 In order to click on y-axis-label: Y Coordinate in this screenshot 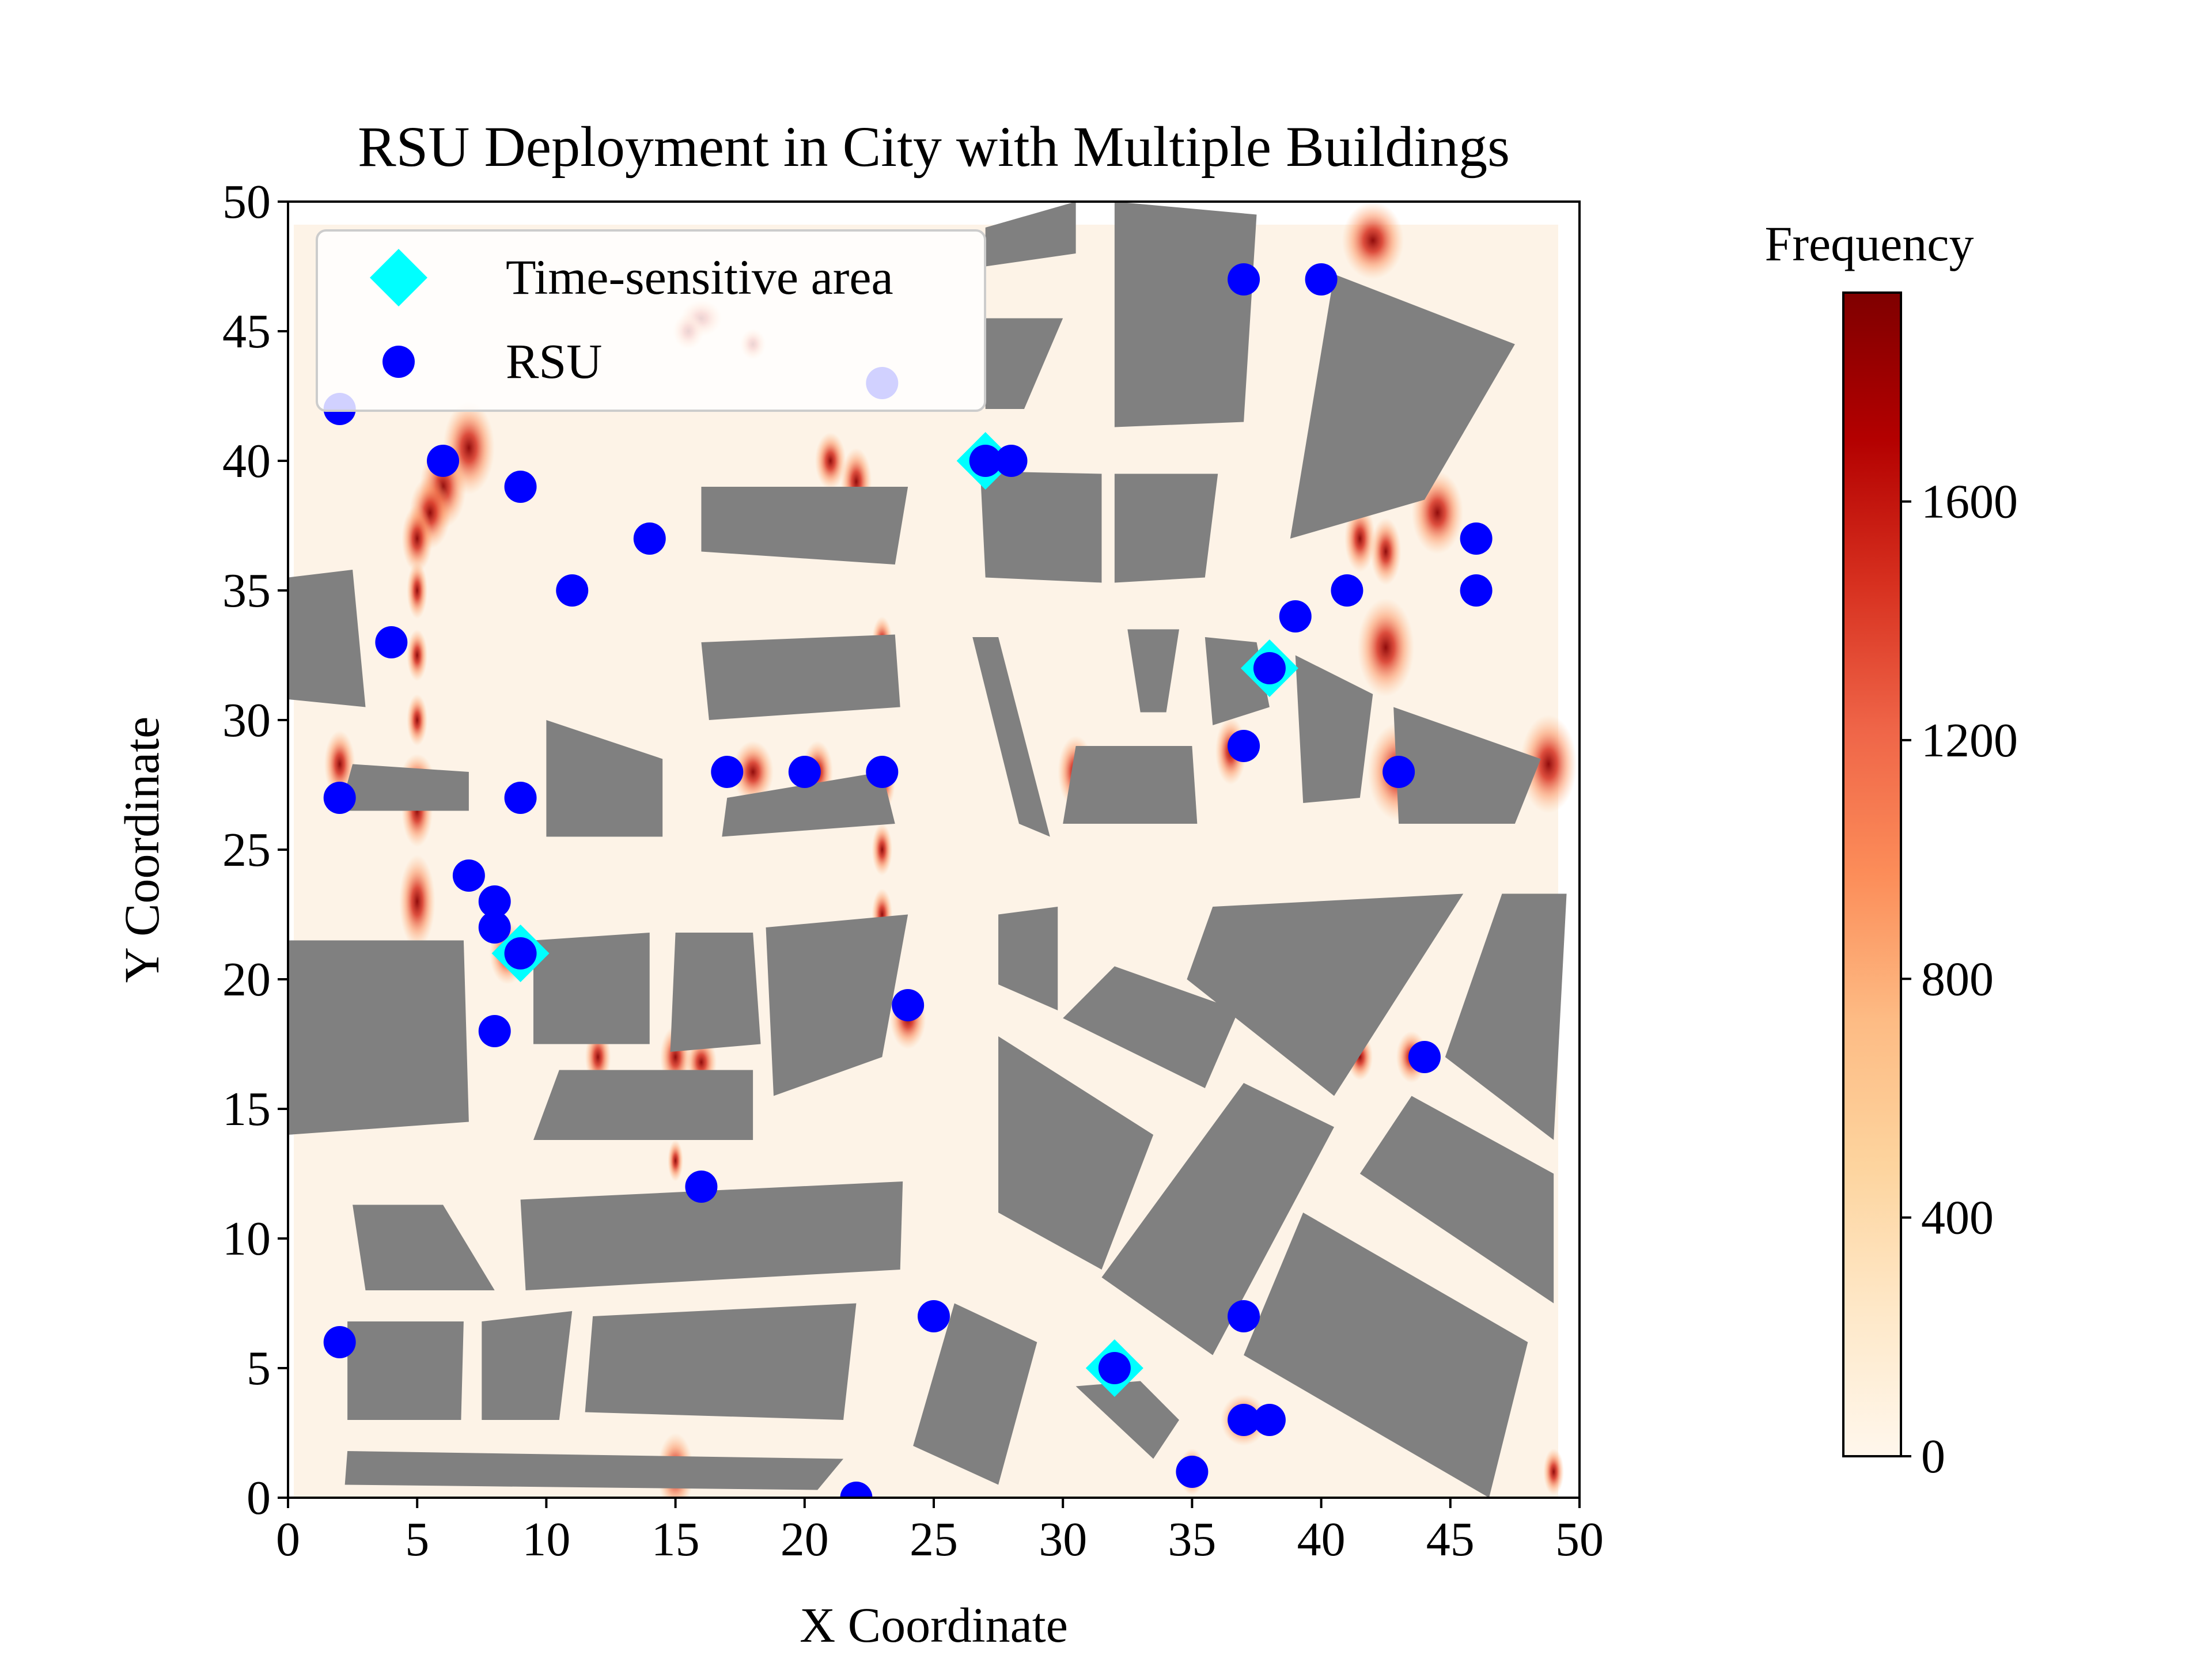, I will do `click(141, 850)`.